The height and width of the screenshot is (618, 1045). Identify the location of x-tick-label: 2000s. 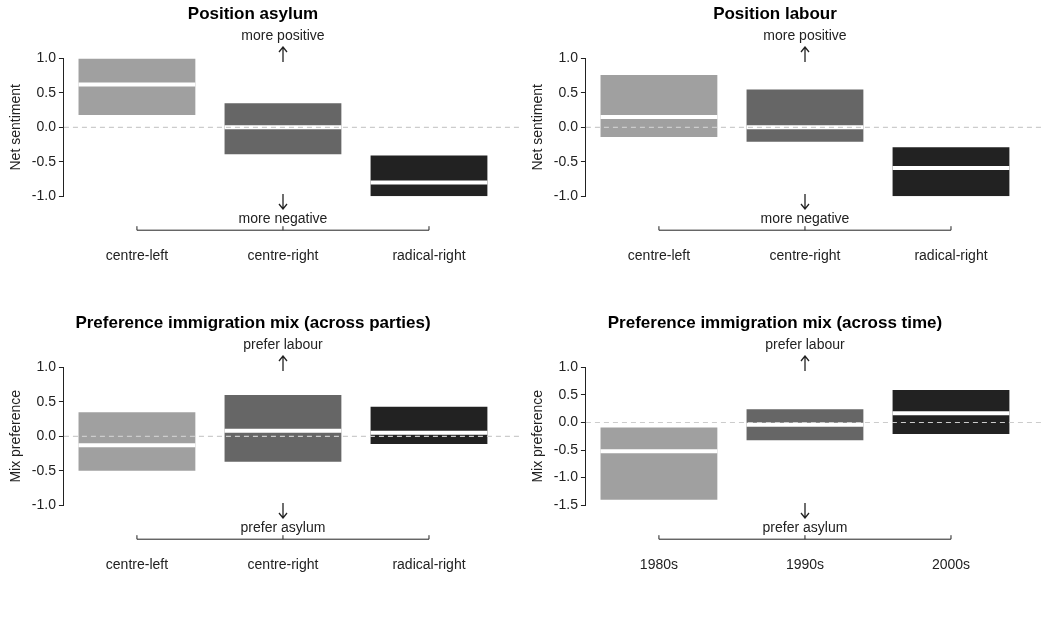
(951, 564).